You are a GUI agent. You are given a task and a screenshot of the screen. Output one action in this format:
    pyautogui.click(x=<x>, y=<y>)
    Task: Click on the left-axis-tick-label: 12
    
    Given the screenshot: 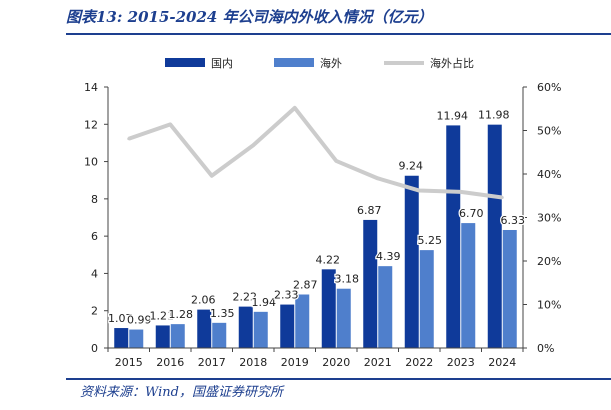 What is the action you would take?
    pyautogui.click(x=91, y=124)
    